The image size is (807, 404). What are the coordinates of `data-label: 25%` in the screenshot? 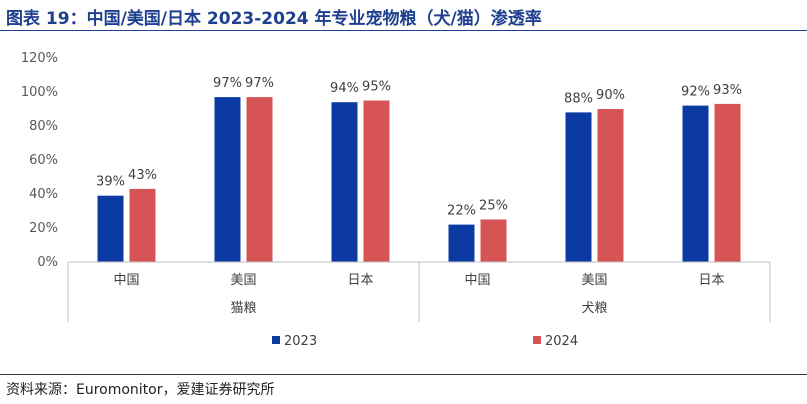 It's located at (493, 206).